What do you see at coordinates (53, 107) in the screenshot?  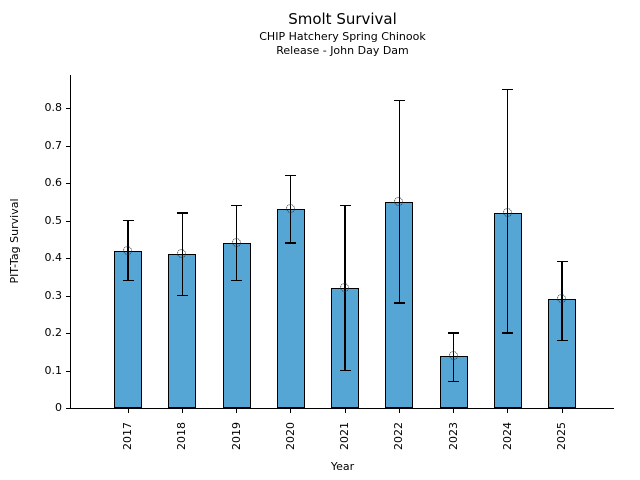 I see `y-tick-label-0.8: 0.8` at bounding box center [53, 107].